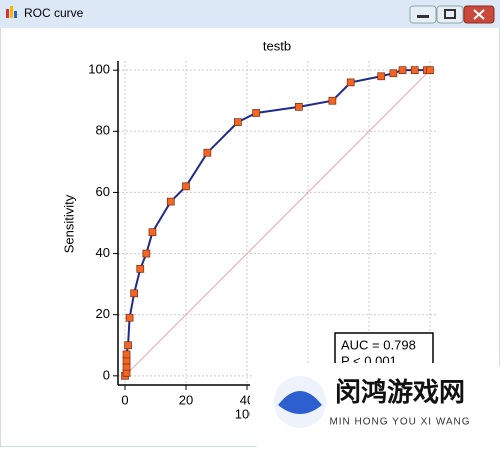  I want to click on chart-title: testb, so click(277, 45).